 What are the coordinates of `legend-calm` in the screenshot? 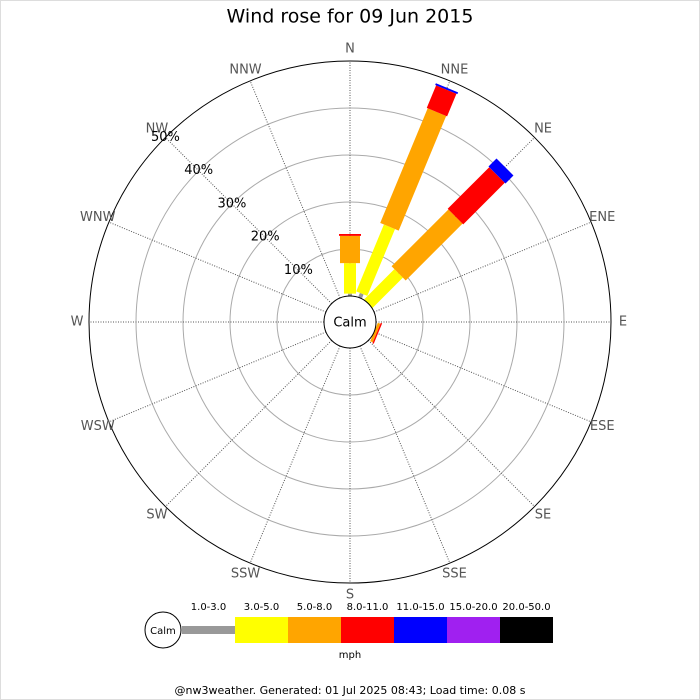 It's located at (163, 630).